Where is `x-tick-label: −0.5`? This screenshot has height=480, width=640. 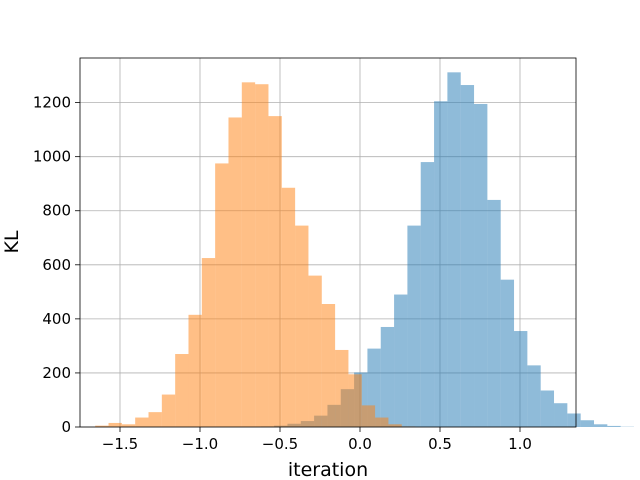
x-tick-label: −0.5 is located at coordinates (280, 444).